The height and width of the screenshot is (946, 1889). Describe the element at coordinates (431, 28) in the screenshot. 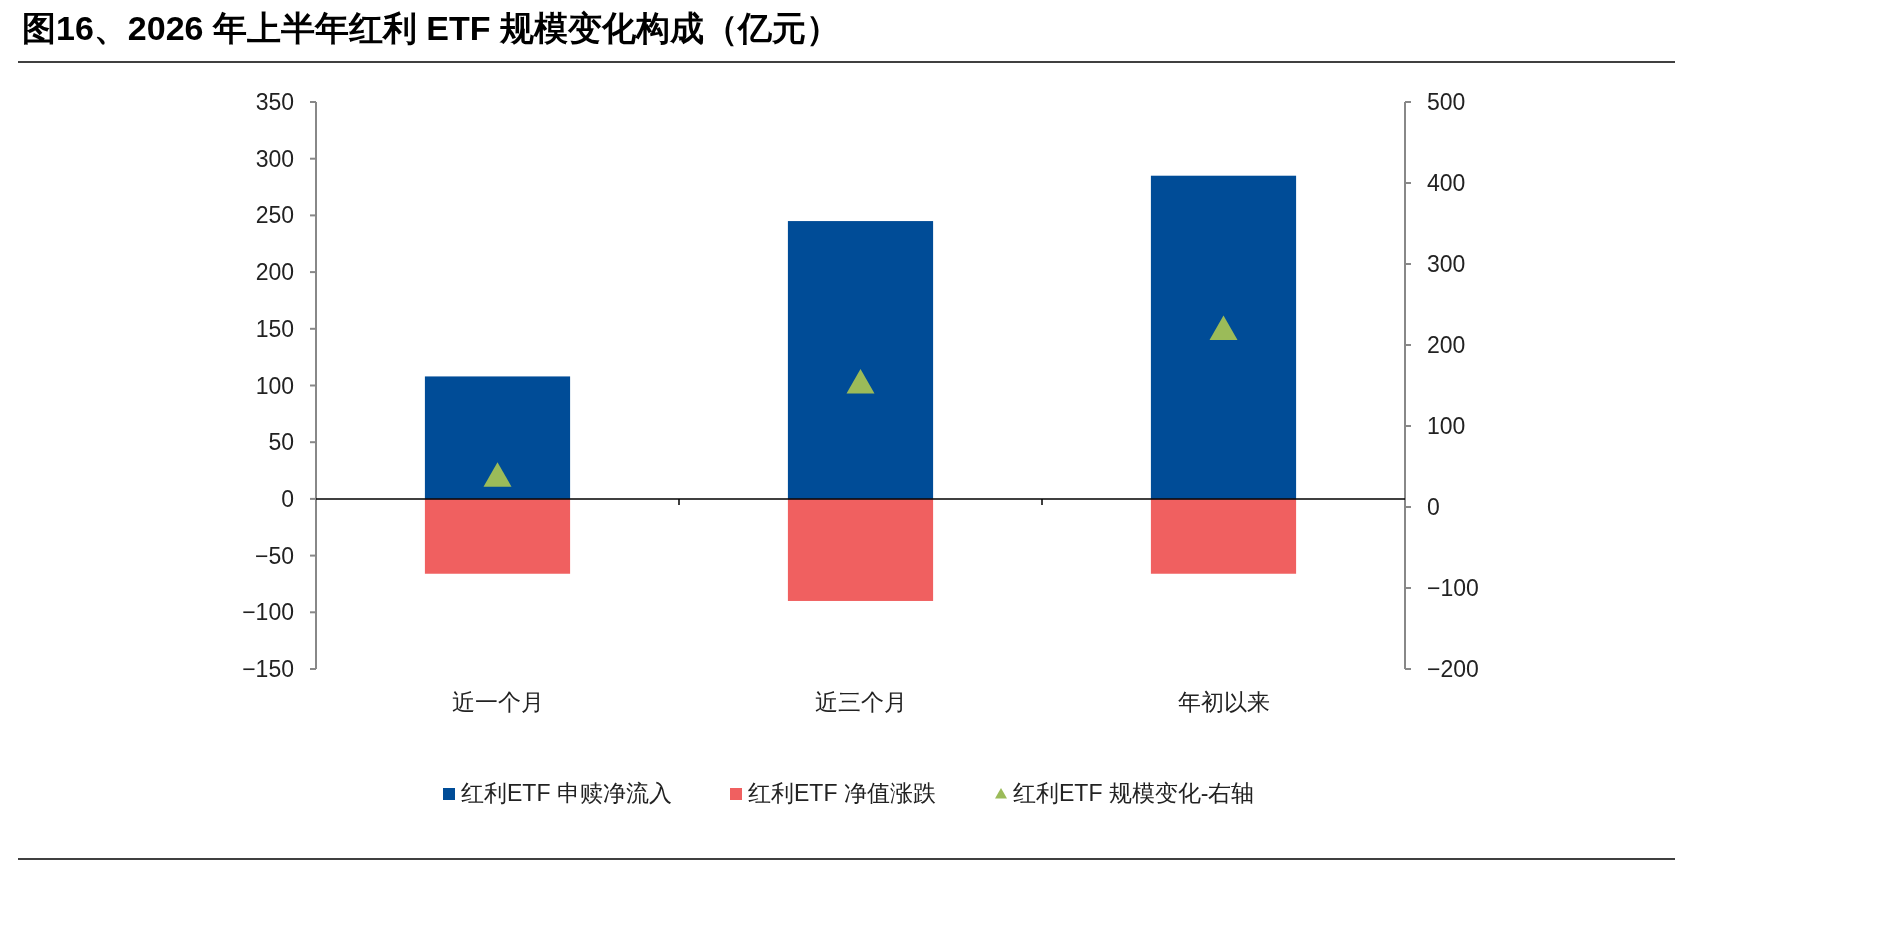

I see `chart-title: 图16、2026 年上半年红利 ETF 规模变化构成（亿元）` at that location.